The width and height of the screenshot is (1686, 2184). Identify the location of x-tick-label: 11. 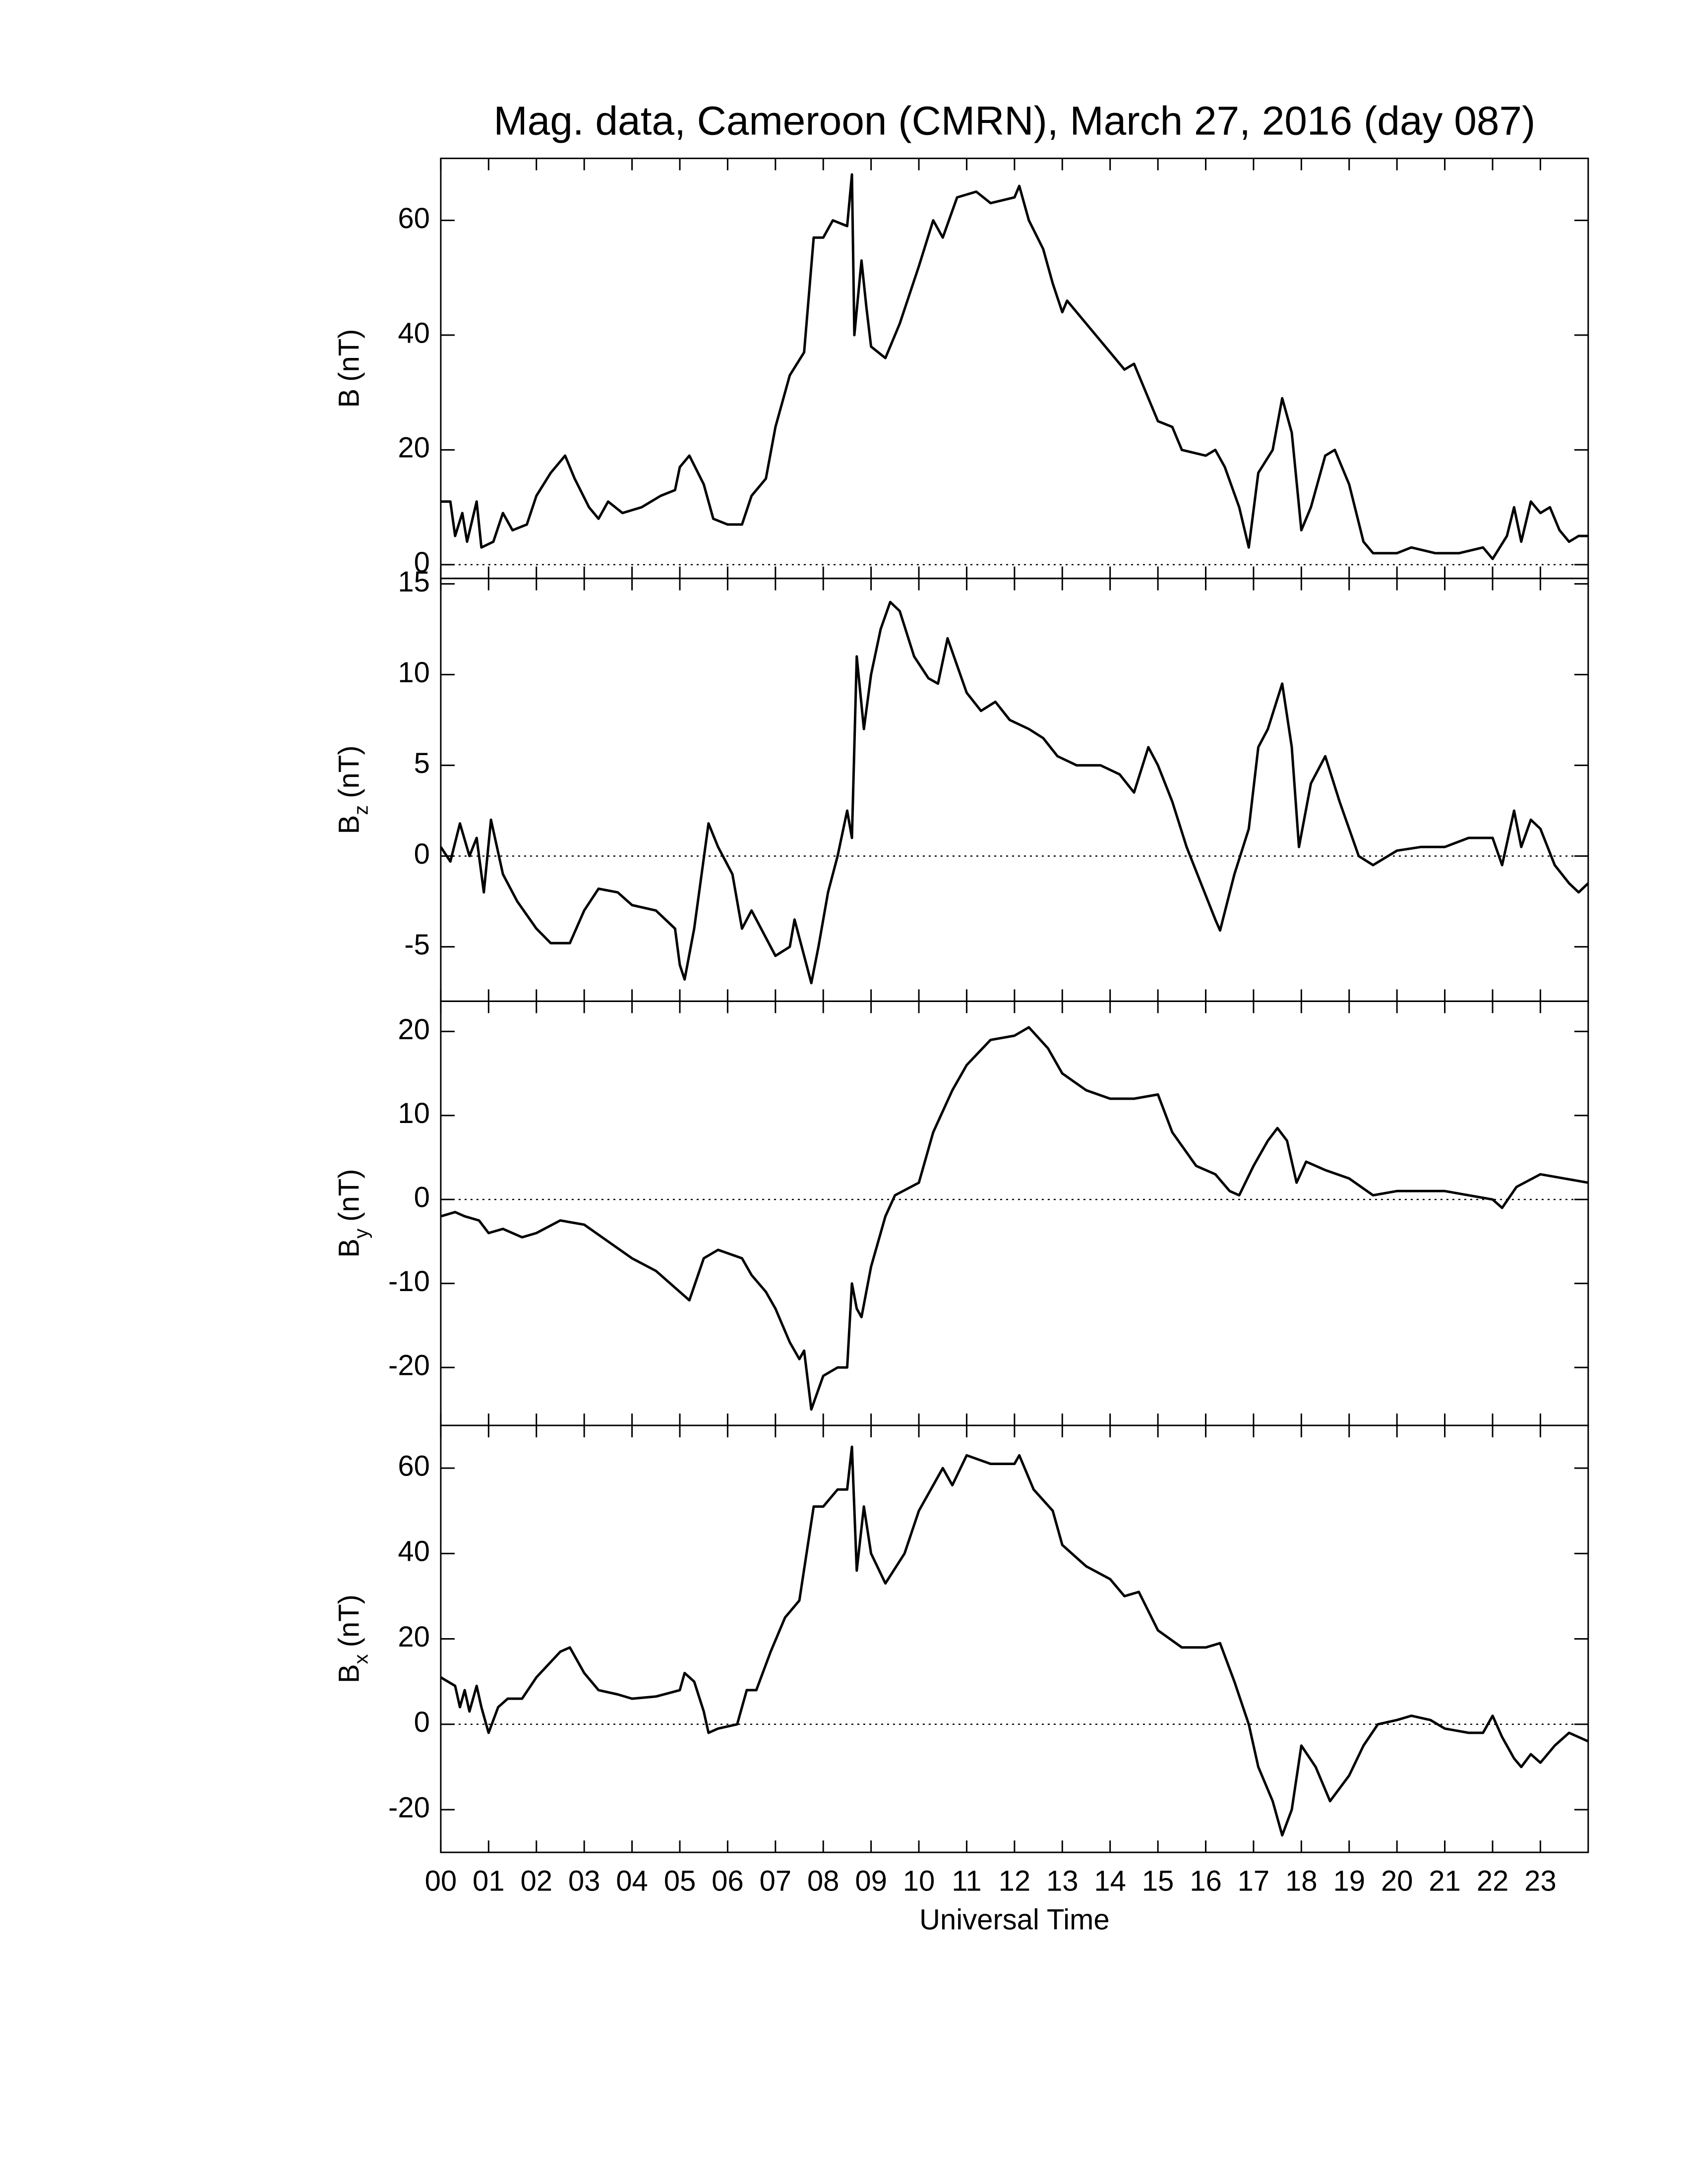
(967, 1881).